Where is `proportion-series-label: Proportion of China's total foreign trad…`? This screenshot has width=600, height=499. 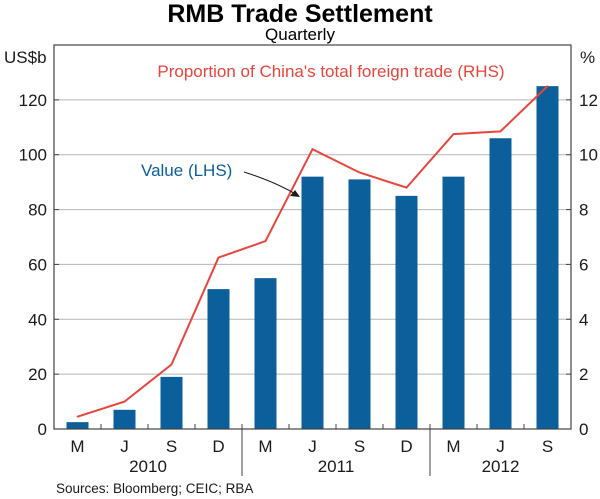
proportion-series-label: Proportion of China's total foreign trad… is located at coordinates (330, 71).